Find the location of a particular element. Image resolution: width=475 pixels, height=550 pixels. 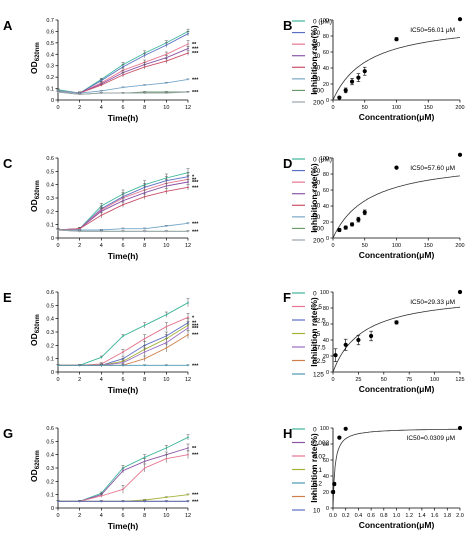

legend-label: 0.02 is located at coordinates (319, 456).